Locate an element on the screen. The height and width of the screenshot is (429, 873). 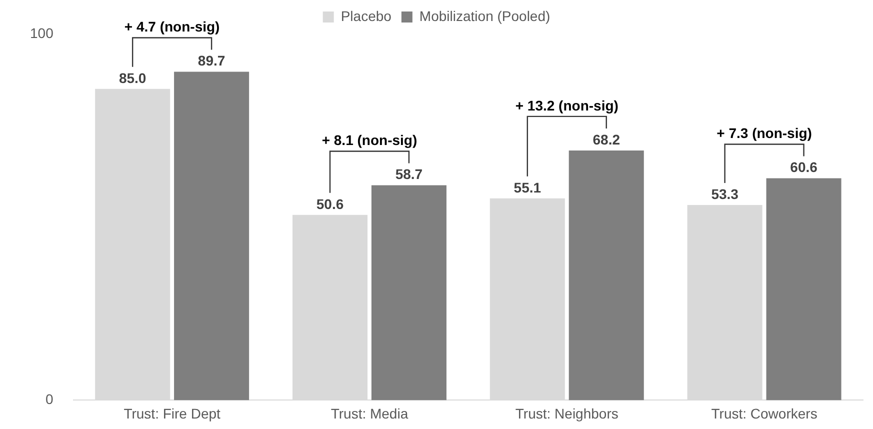
data-label: 68.2 is located at coordinates (606, 139).